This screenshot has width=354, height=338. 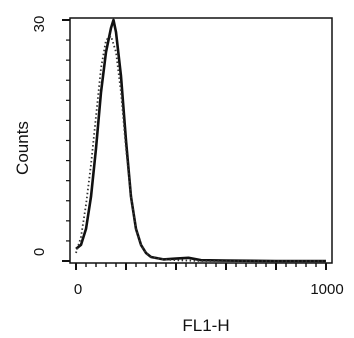 What do you see at coordinates (326, 289) in the screenshot?
I see `x-tick-label-1000: 1000` at bounding box center [326, 289].